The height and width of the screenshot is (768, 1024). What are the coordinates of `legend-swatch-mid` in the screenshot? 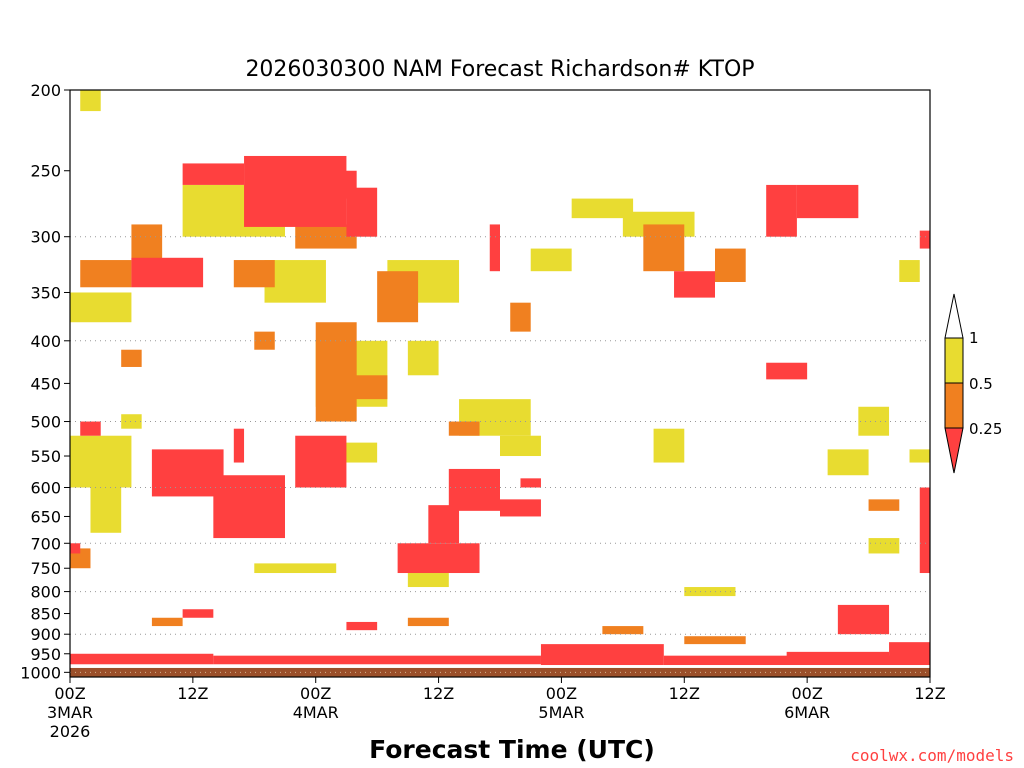 It's located at (954, 405).